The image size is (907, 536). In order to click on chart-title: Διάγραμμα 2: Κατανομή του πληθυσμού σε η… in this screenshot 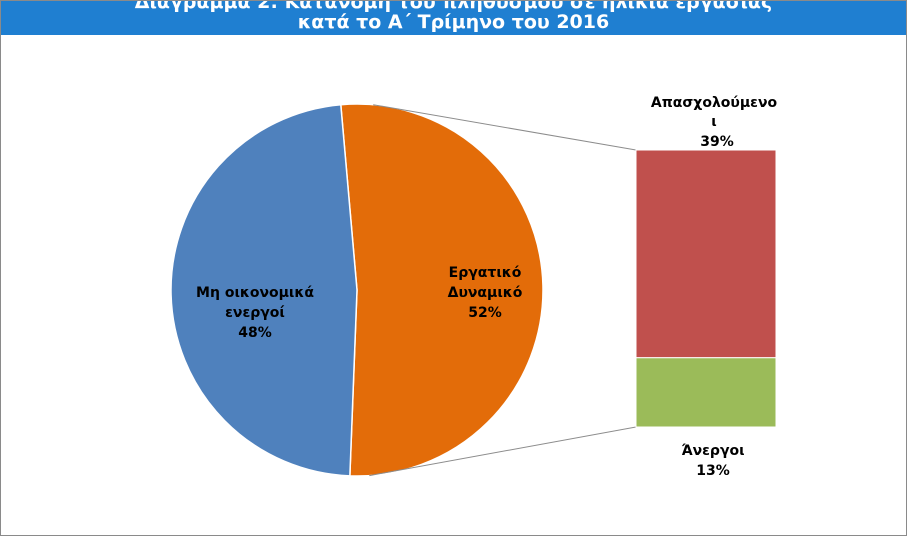, I will do `click(453, 18)`.